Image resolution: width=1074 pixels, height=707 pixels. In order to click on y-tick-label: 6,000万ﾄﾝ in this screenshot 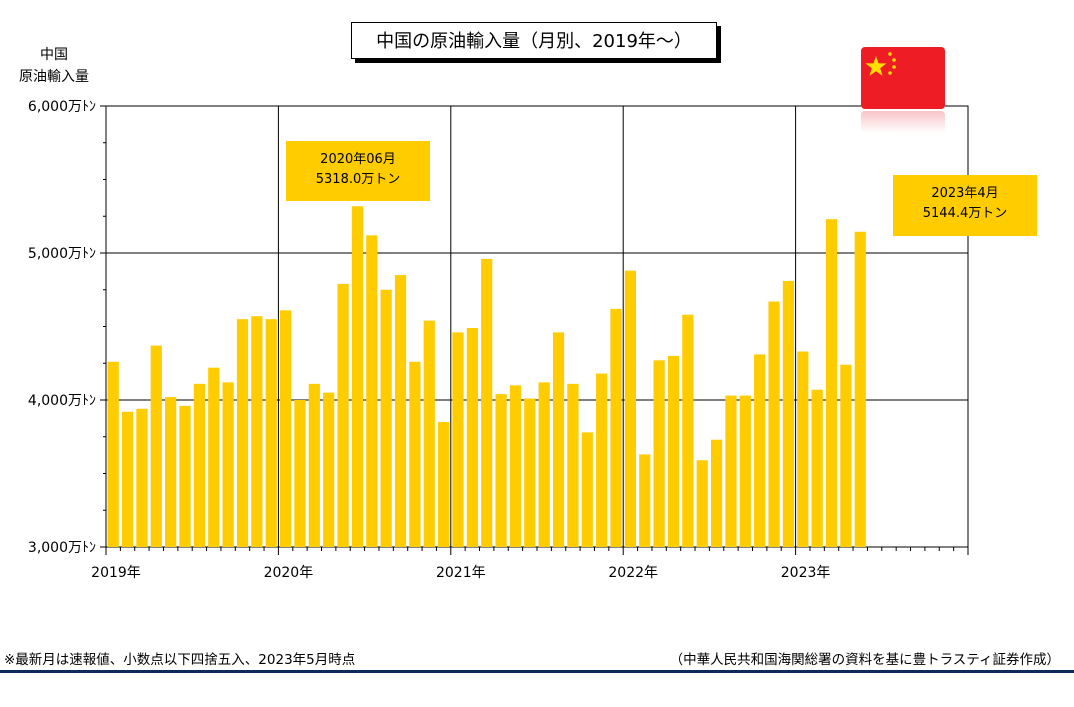, I will do `click(62, 107)`.